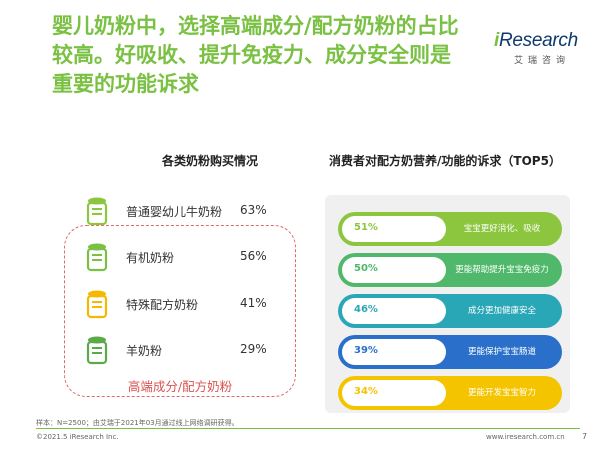 The width and height of the screenshot is (600, 450). I want to click on demand-item: 39% 更能保护宝宝肠道, so click(450, 352).